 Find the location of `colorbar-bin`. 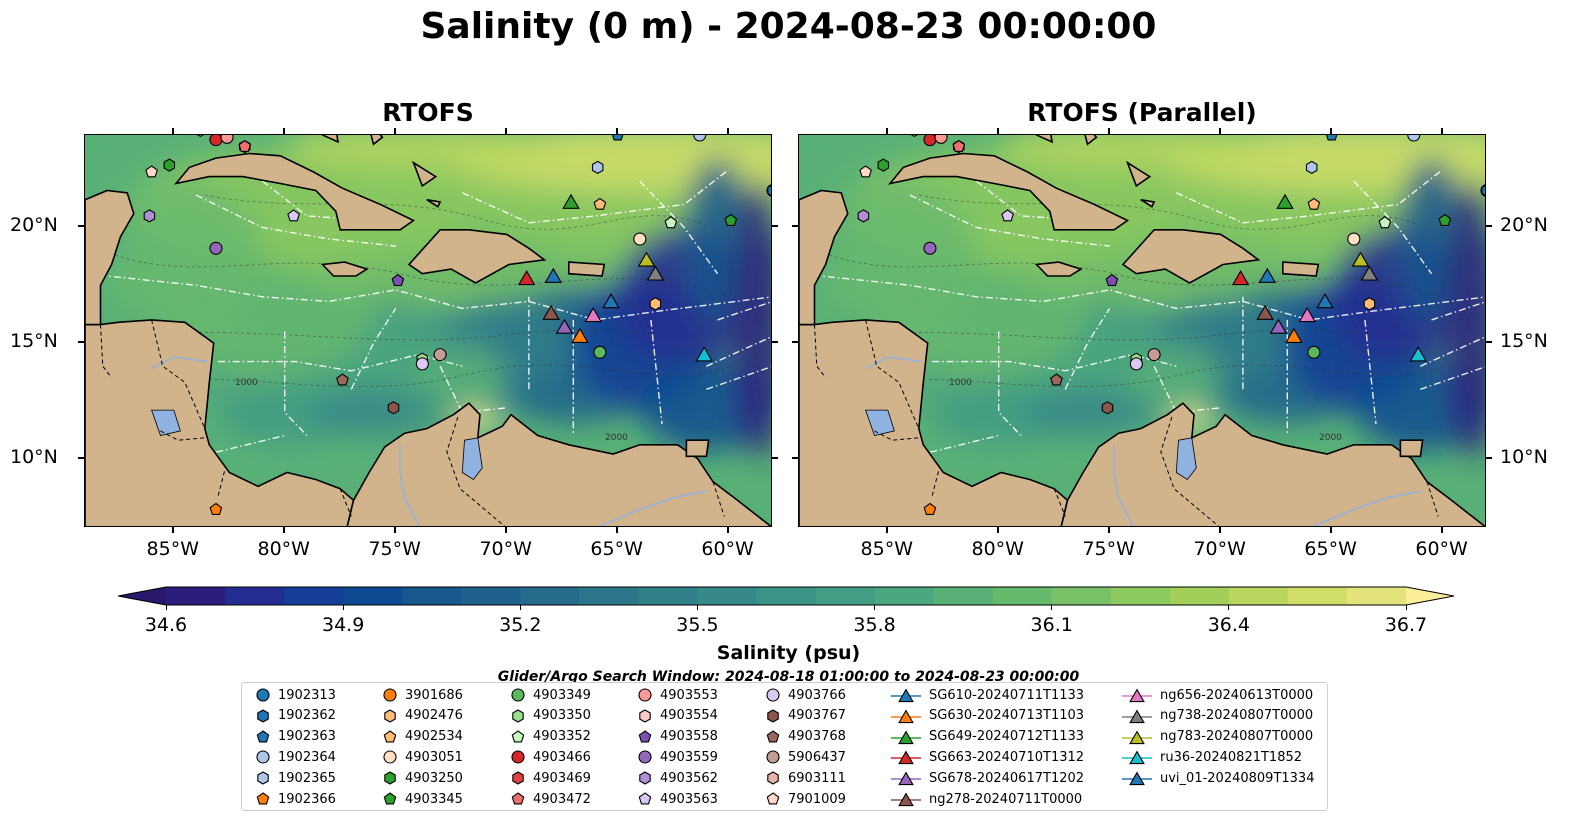

colorbar-bin is located at coordinates (255, 596).